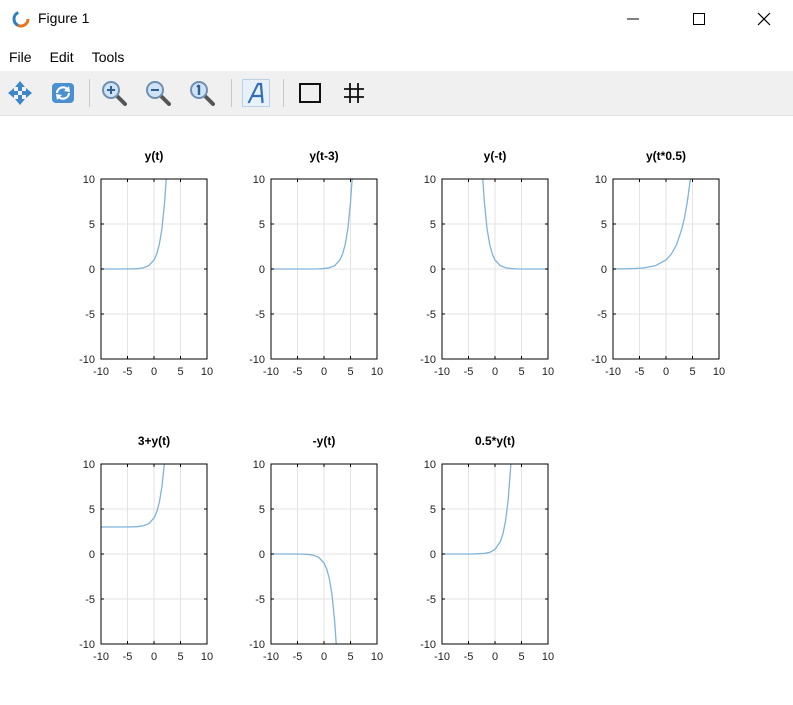 The width and height of the screenshot is (793, 705). I want to click on zoom-out-icon, so click(158, 93).